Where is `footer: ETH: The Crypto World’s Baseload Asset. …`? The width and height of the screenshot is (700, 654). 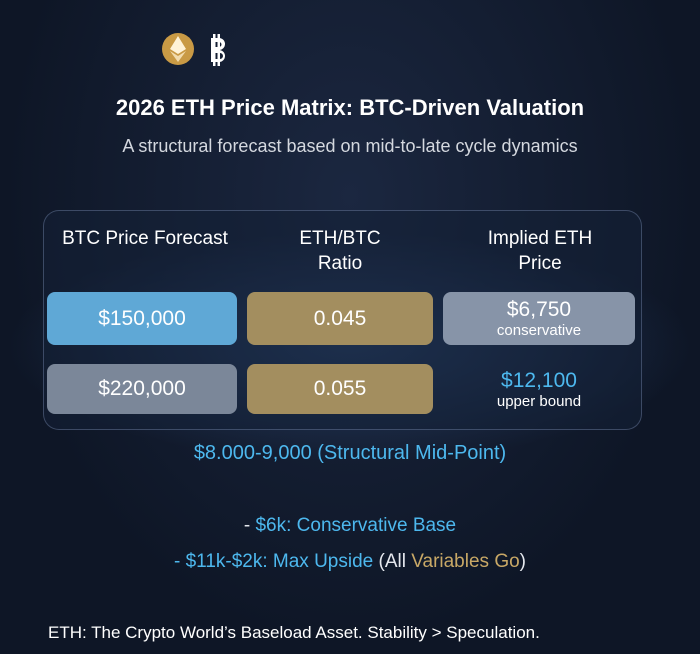 footer: ETH: The Crypto World’s Baseload Asset. … is located at coordinates (294, 632).